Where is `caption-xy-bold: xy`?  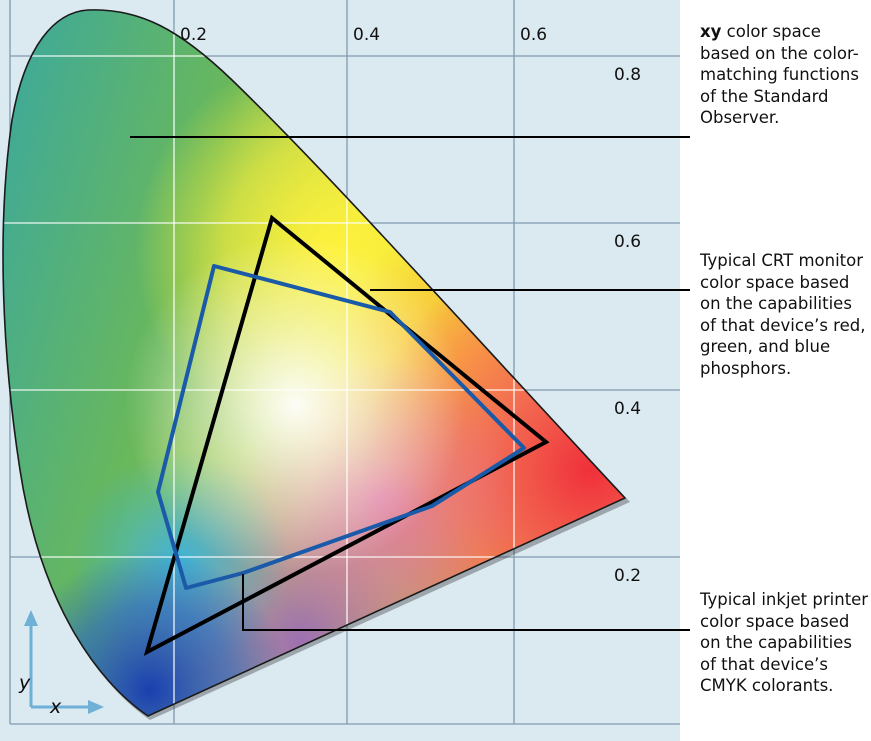 caption-xy-bold: xy is located at coordinates (711, 31).